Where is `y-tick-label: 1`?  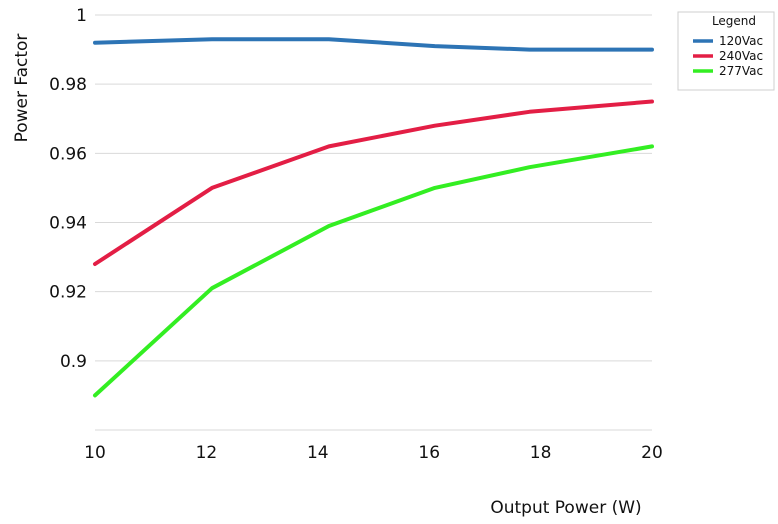 y-tick-label: 1 is located at coordinates (81, 16).